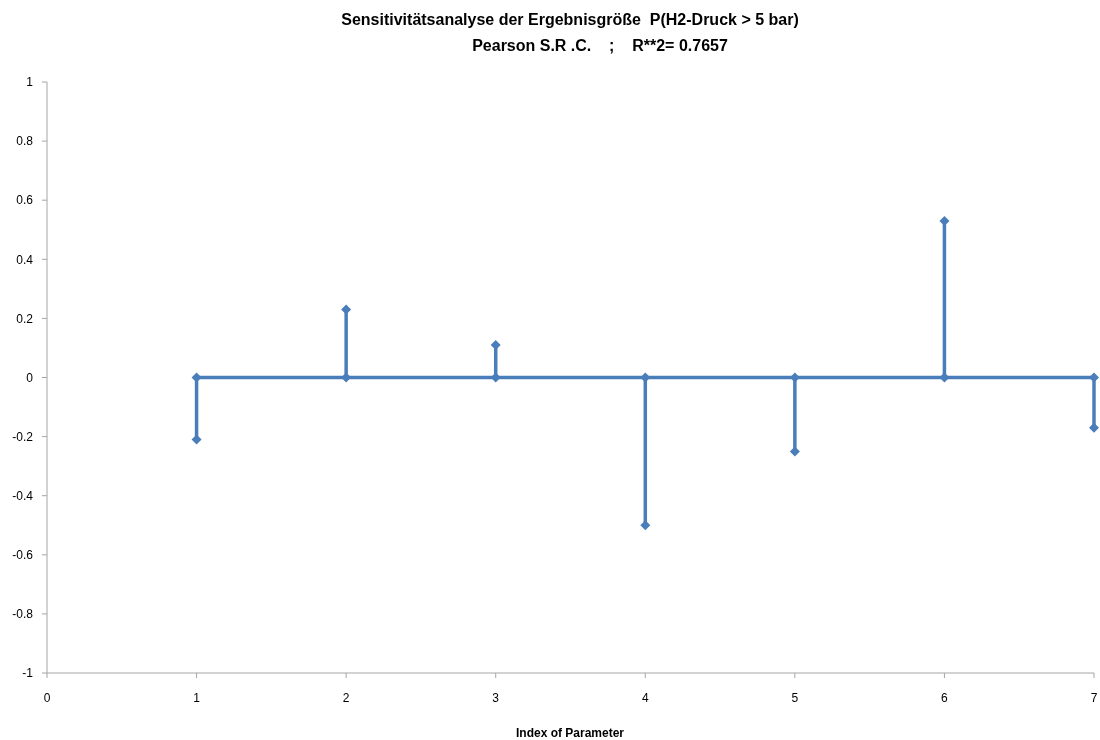 This screenshot has width=1100, height=740. Describe the element at coordinates (23, 614) in the screenshot. I see `y-tick-label: -0.8` at that location.